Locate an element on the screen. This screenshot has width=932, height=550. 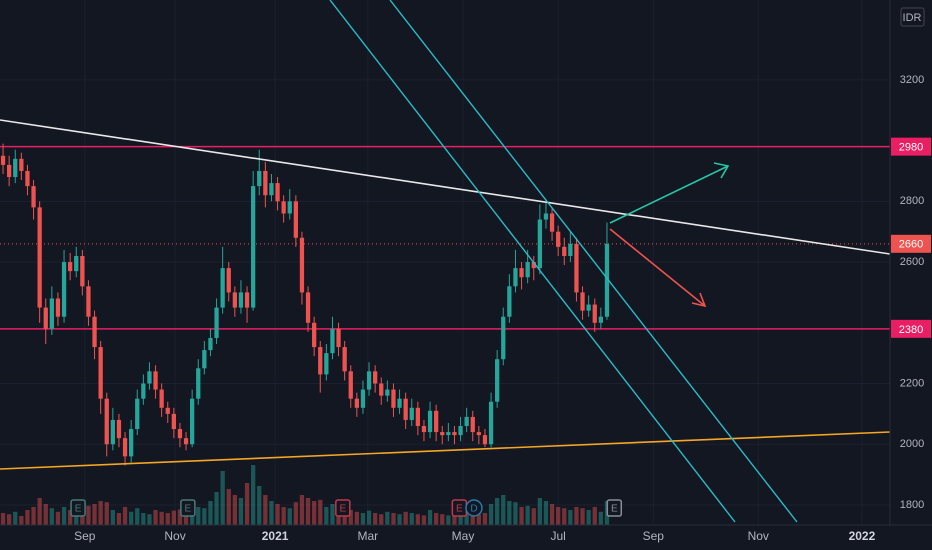
y-tick-label: 2000 is located at coordinates (912, 444).